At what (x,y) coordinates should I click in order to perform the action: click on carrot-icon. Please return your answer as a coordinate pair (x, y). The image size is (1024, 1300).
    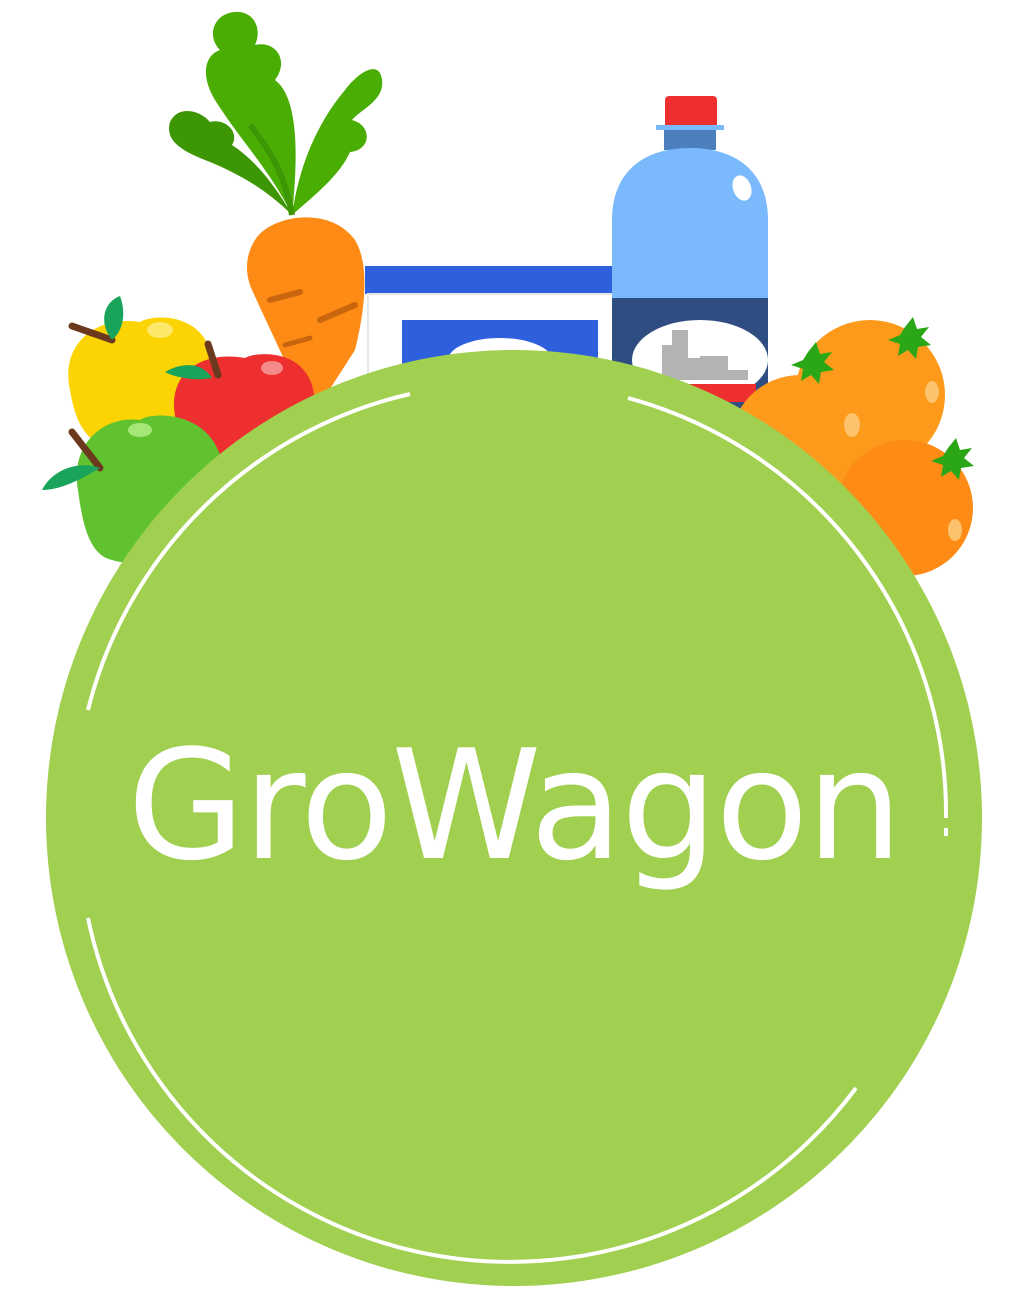
    Looking at the image, I should click on (276, 215).